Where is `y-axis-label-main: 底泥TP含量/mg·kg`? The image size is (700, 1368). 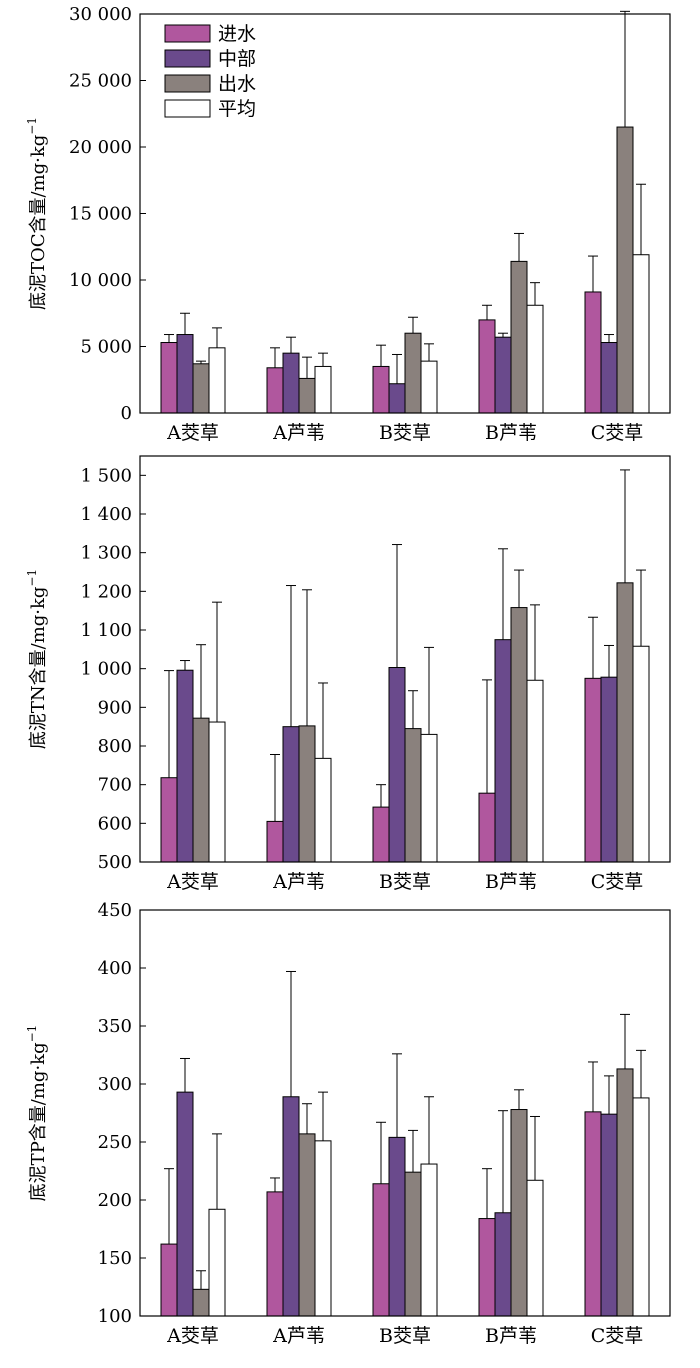 y-axis-label-main: 底泥TP含量/mg·kg is located at coordinates (38, 1121).